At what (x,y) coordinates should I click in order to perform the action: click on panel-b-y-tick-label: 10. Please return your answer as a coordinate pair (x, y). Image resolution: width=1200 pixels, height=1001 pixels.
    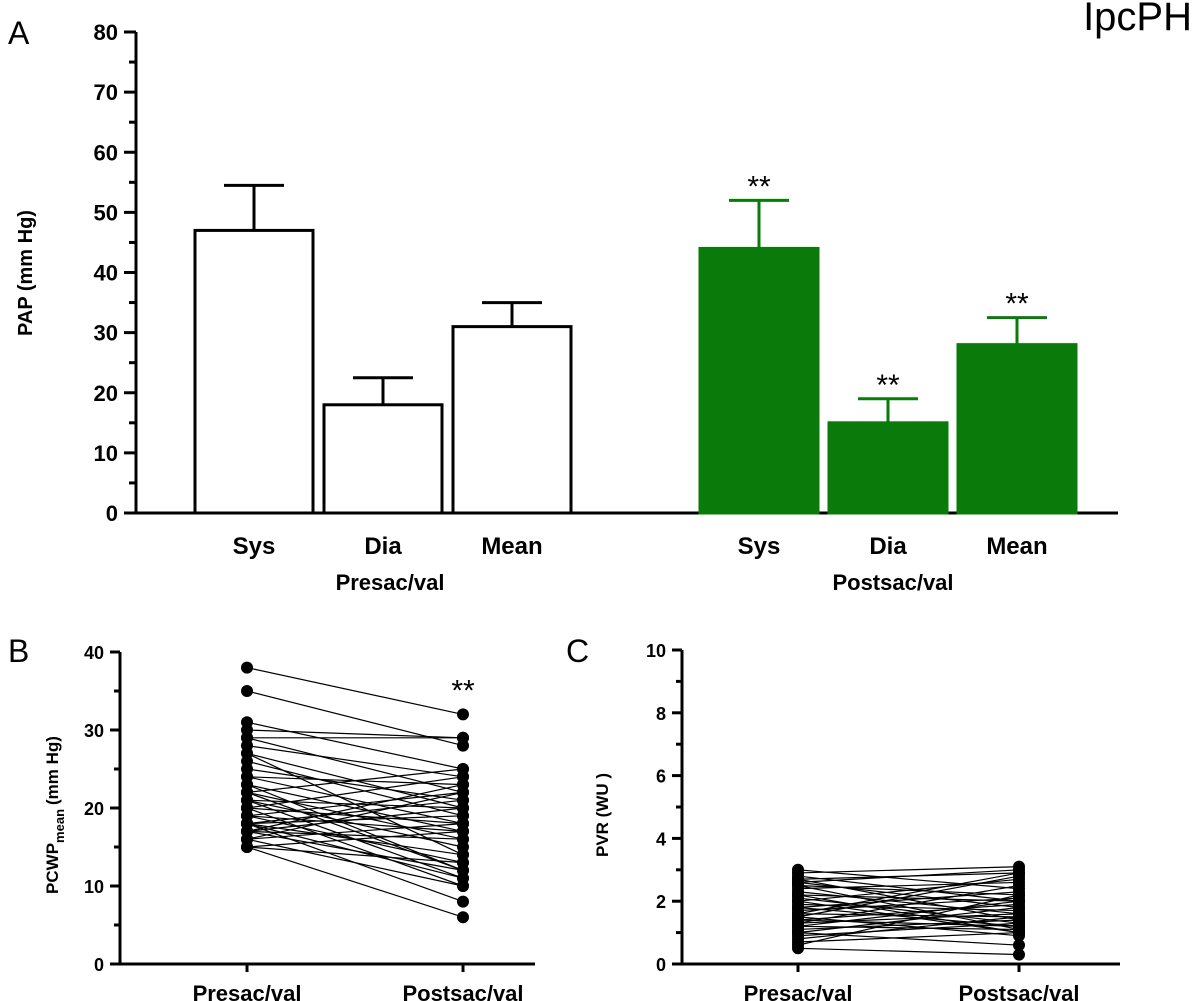
    Looking at the image, I should click on (94, 887).